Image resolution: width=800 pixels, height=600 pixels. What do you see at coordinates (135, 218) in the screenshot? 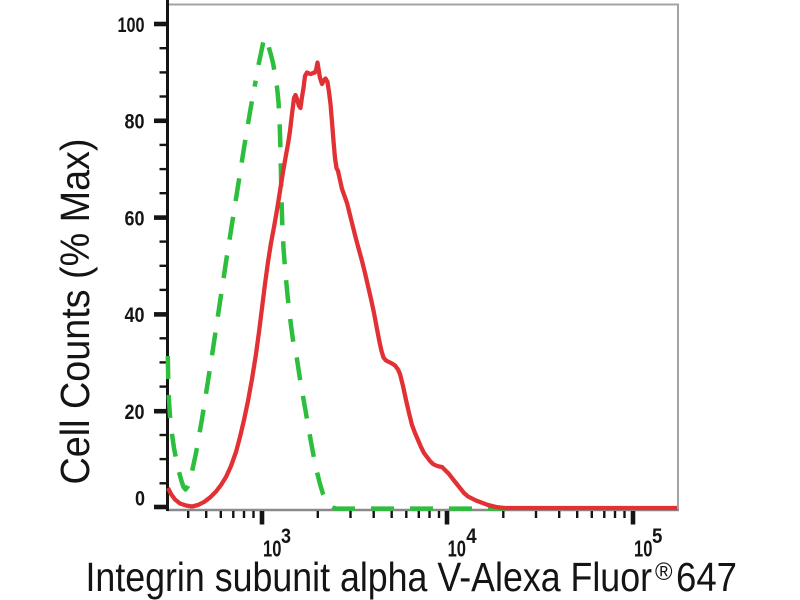
I see `svg-text: 60` at bounding box center [135, 218].